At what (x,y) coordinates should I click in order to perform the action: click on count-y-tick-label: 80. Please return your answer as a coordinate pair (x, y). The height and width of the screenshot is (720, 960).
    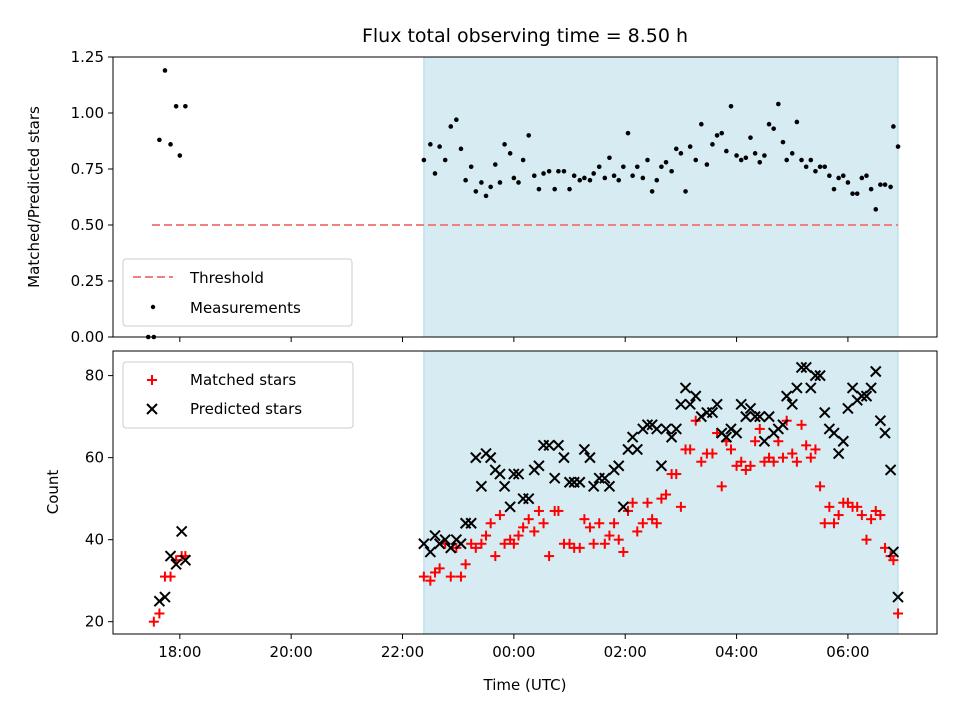
    Looking at the image, I should click on (94, 376).